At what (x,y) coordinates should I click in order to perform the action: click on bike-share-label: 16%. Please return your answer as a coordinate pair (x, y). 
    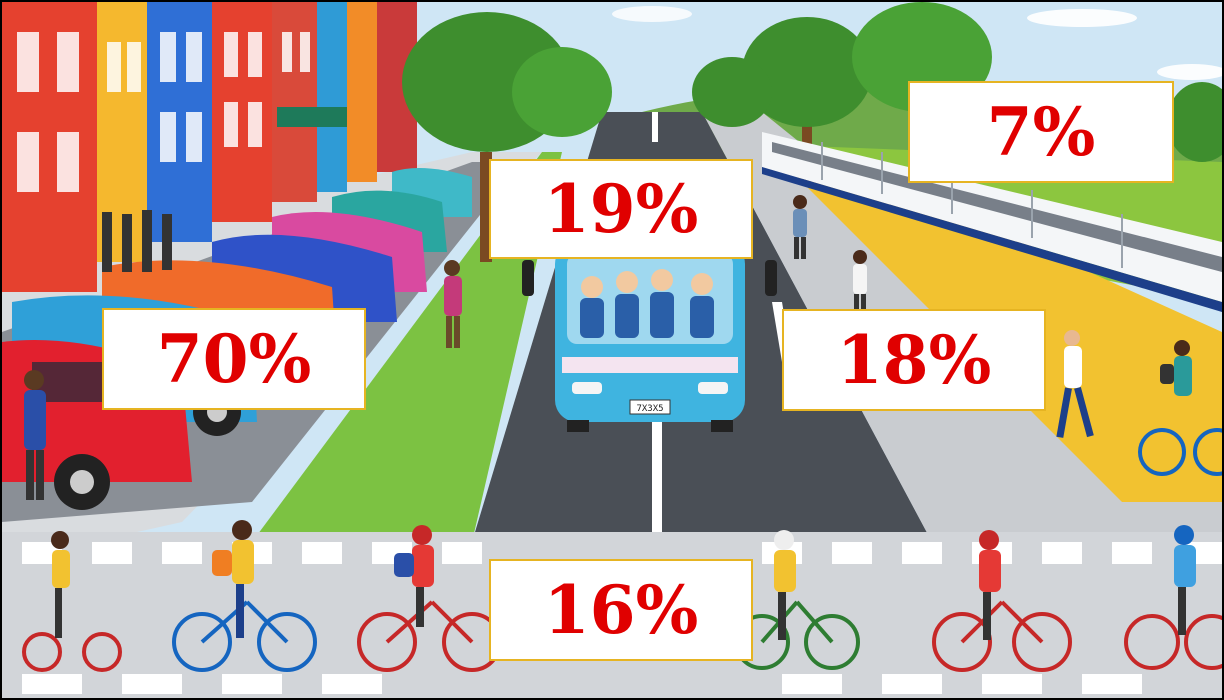
    Looking at the image, I should click on (621, 610).